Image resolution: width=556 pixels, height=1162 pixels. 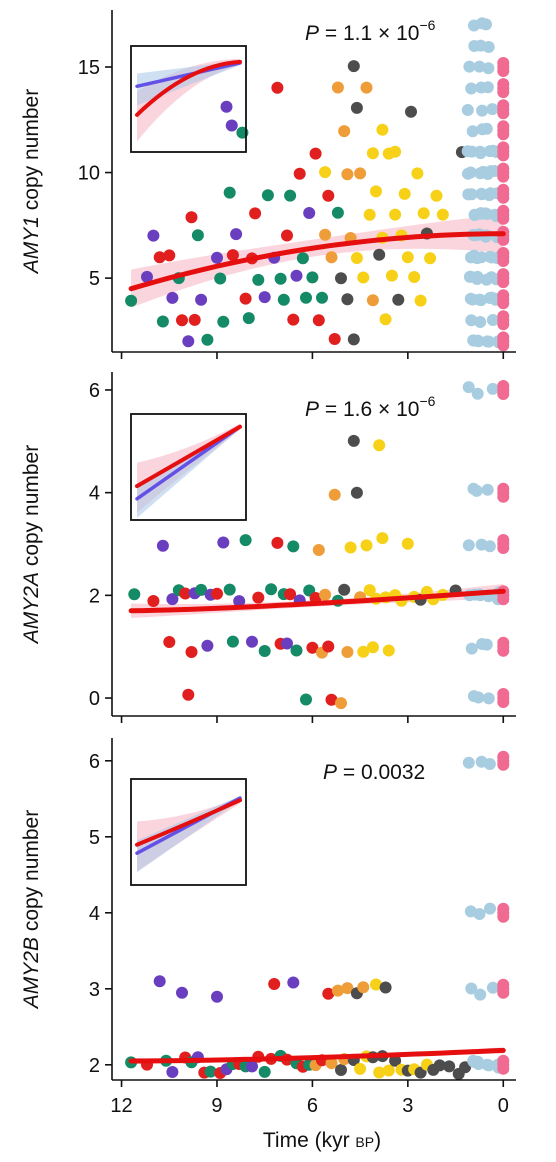 What do you see at coordinates (216, 1106) in the screenshot?
I see `x-tick-label: 9` at bounding box center [216, 1106].